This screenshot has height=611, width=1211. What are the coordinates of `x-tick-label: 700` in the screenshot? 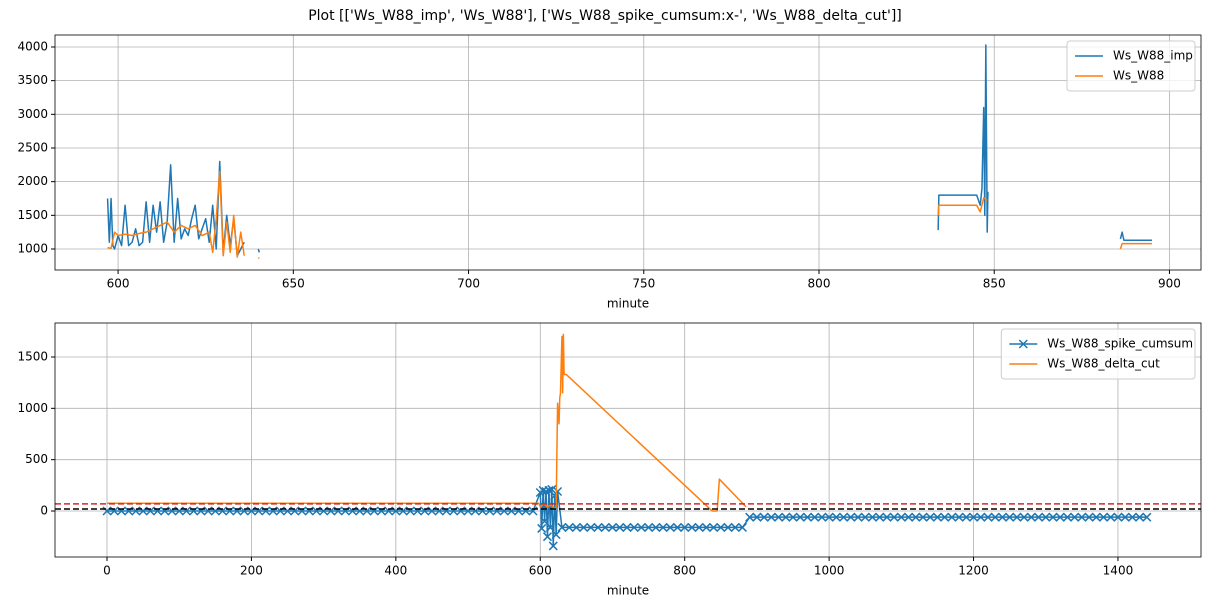 It's located at (468, 284).